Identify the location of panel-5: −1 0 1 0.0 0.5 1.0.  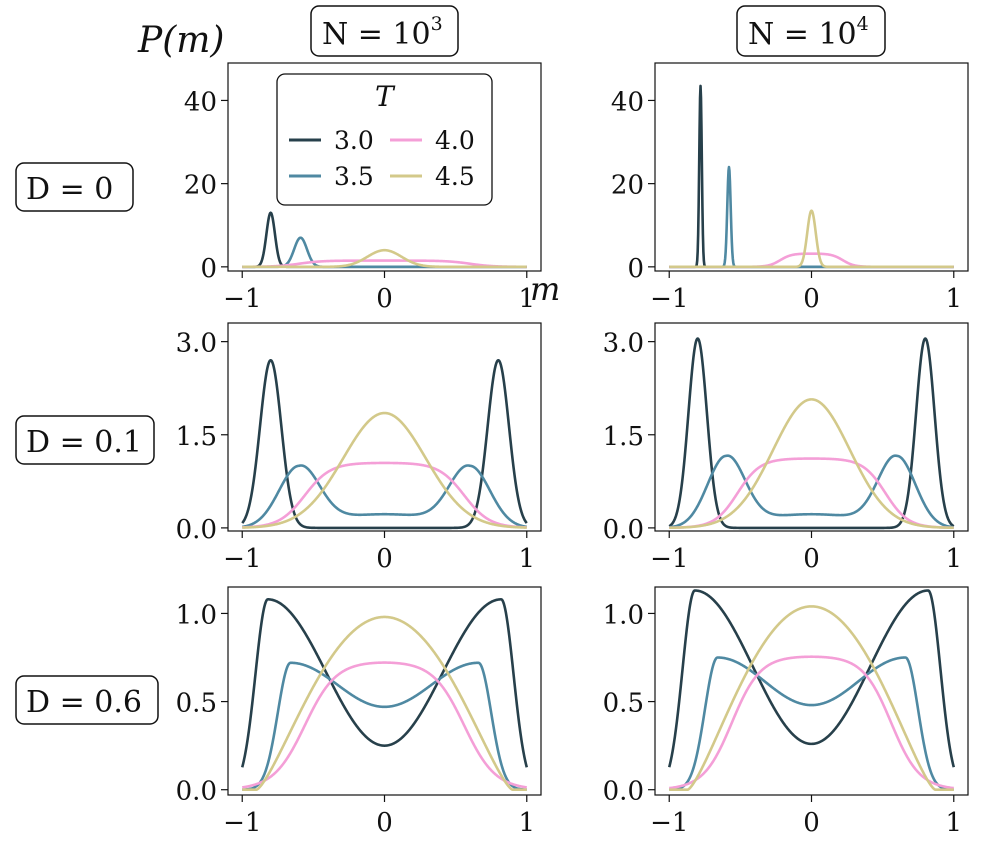
(359, 712).